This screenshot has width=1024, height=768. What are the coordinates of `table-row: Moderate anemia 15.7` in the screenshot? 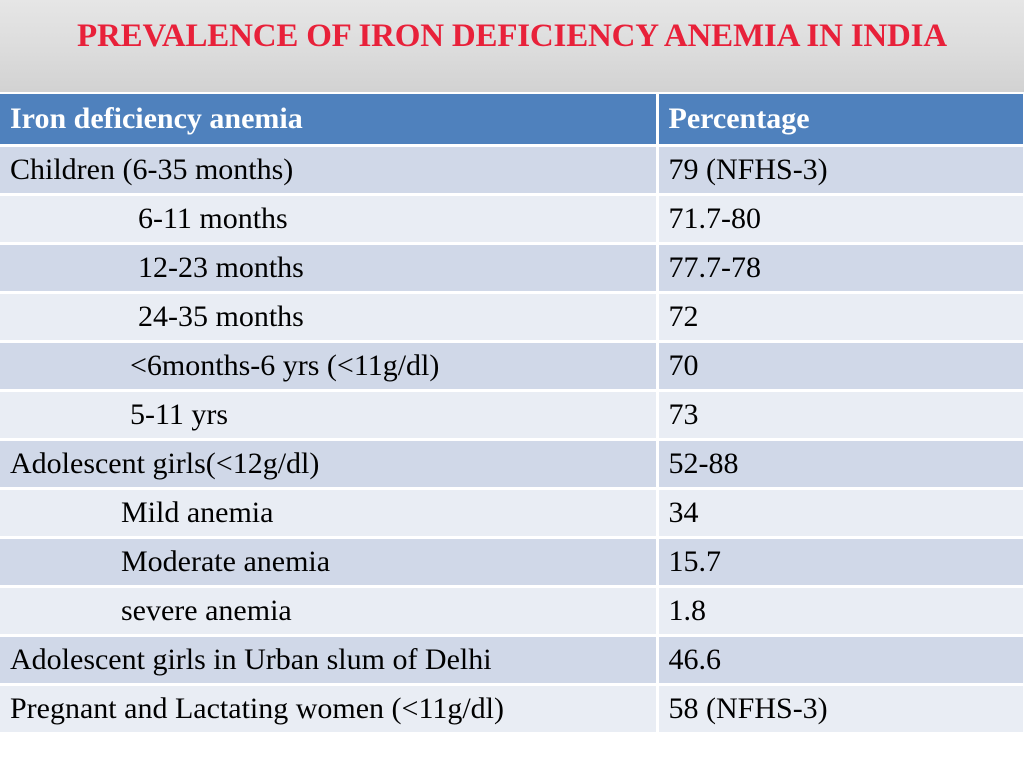 It's located at (512, 562).